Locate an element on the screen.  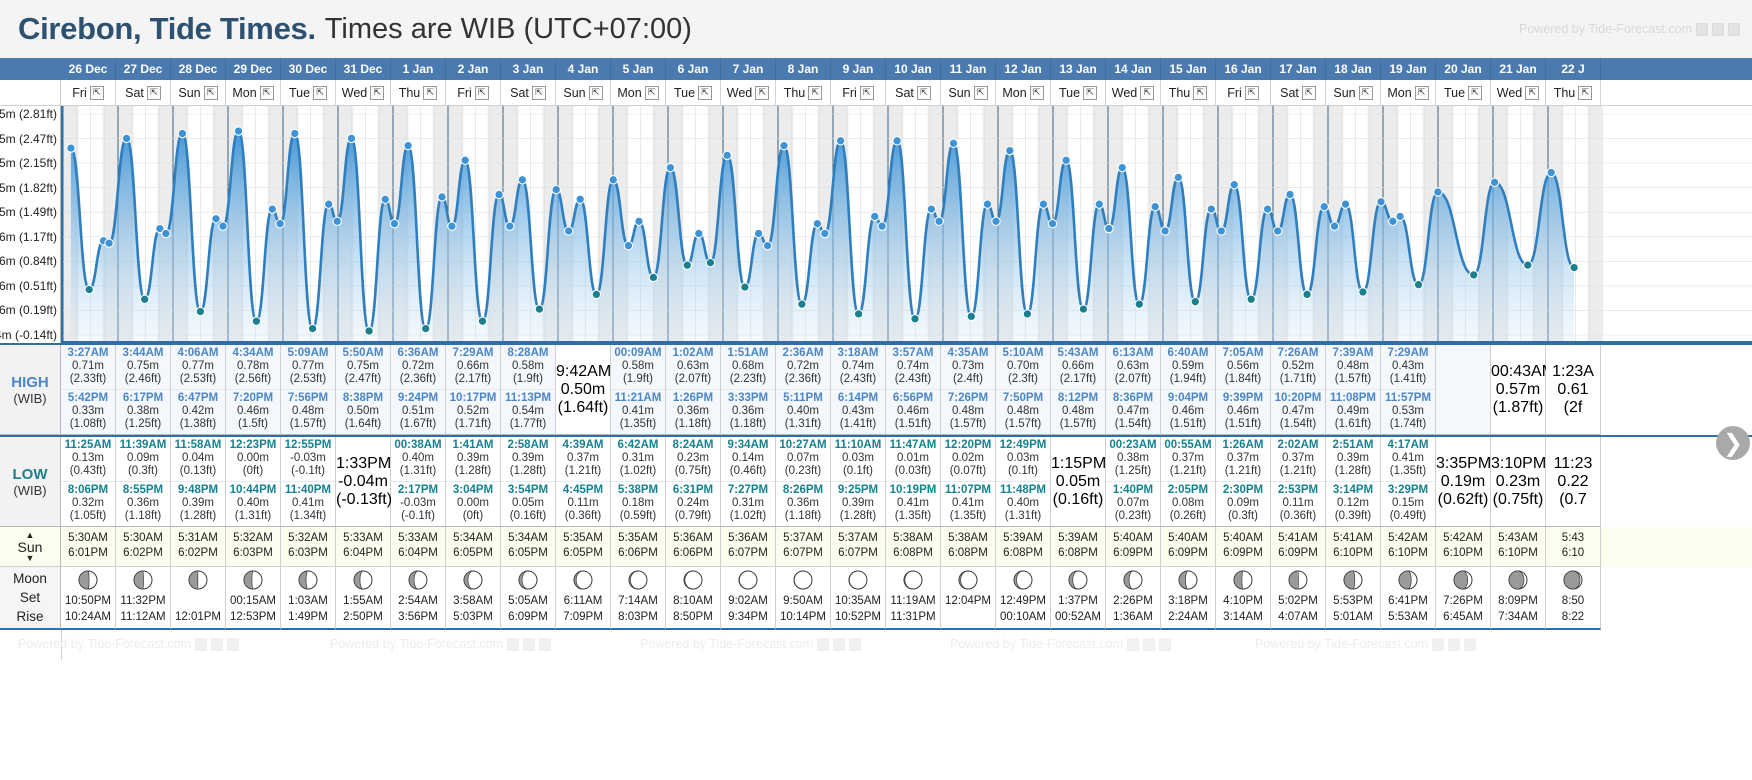
high-tide-cell: 6:13AM 0.63m (2.07ft) 8:36PM 0.47m (1.54ft) is located at coordinates (1133, 390).